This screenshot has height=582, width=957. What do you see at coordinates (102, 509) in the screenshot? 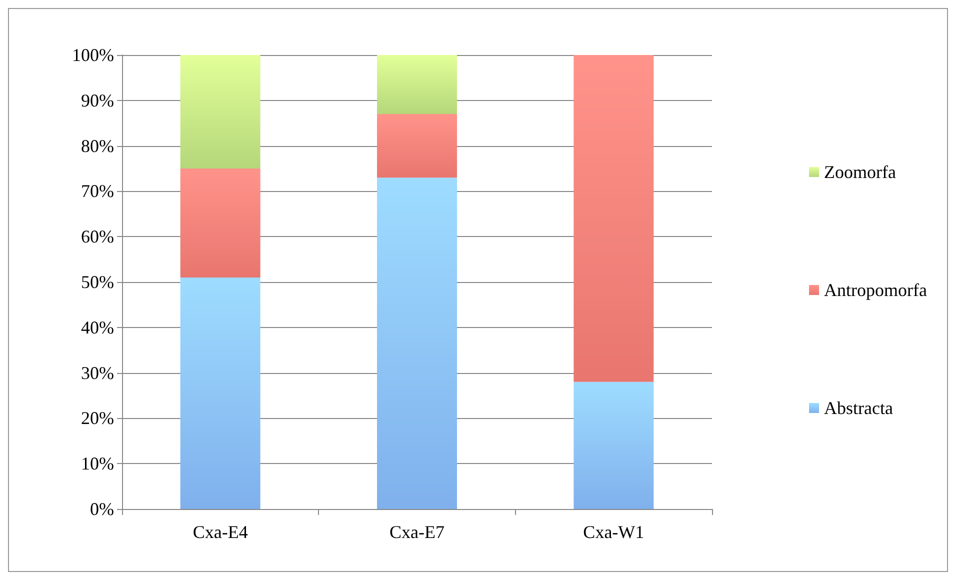
I see `y-tick-label: 0%` at bounding box center [102, 509].